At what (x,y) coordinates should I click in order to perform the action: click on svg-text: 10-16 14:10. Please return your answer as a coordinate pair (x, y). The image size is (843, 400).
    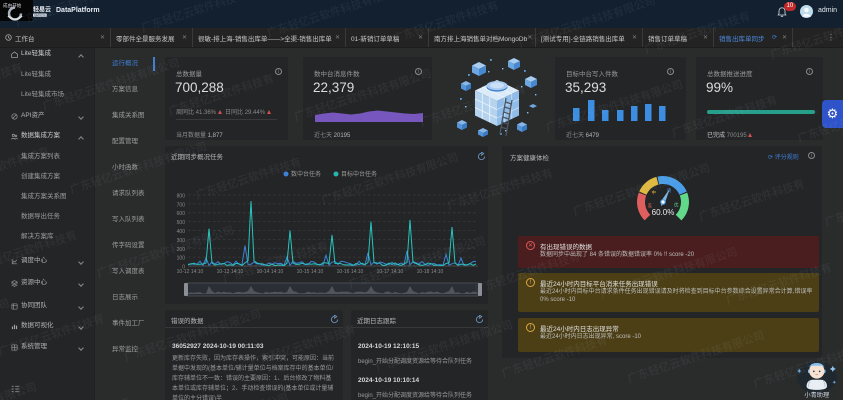
    Looking at the image, I should click on (350, 272).